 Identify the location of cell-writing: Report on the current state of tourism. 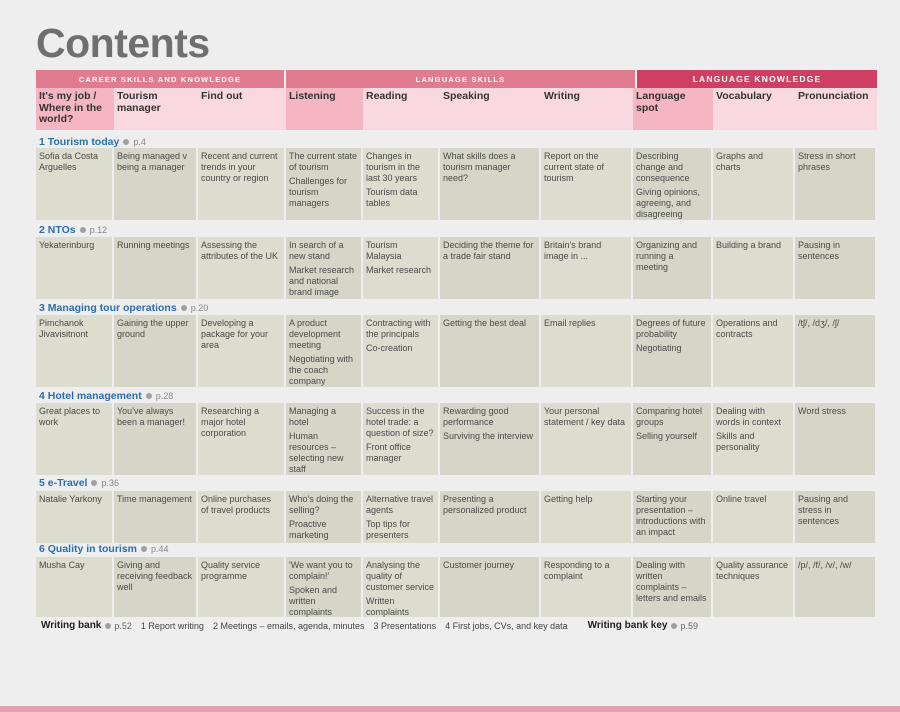
(587, 184).